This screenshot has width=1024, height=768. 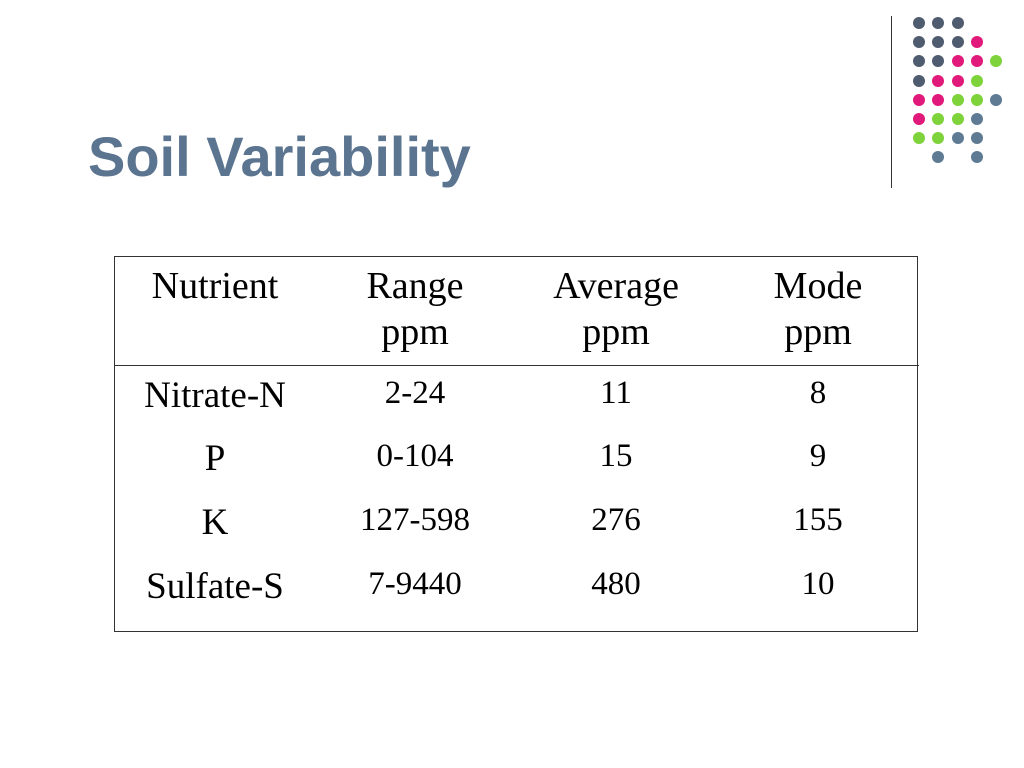 What do you see at coordinates (891, 102) in the screenshot?
I see `vertical-divider` at bounding box center [891, 102].